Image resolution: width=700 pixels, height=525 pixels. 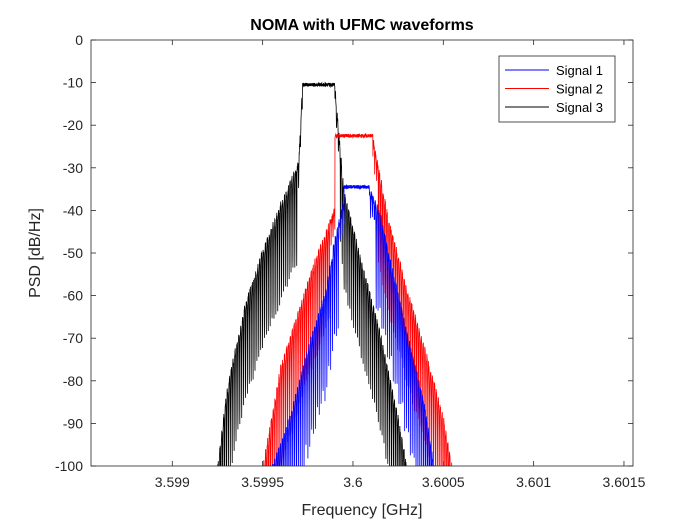 What do you see at coordinates (579, 70) in the screenshot?
I see `legend-label-1: Signal 1` at bounding box center [579, 70].